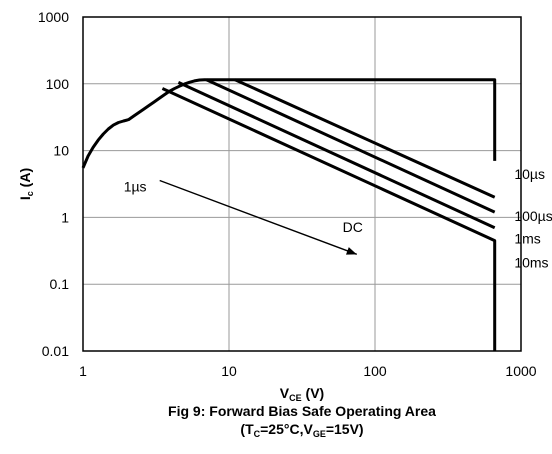 Image resolution: width=552 pixels, height=454 pixels. I want to click on y-tick-label: 0.1, so click(60, 284).